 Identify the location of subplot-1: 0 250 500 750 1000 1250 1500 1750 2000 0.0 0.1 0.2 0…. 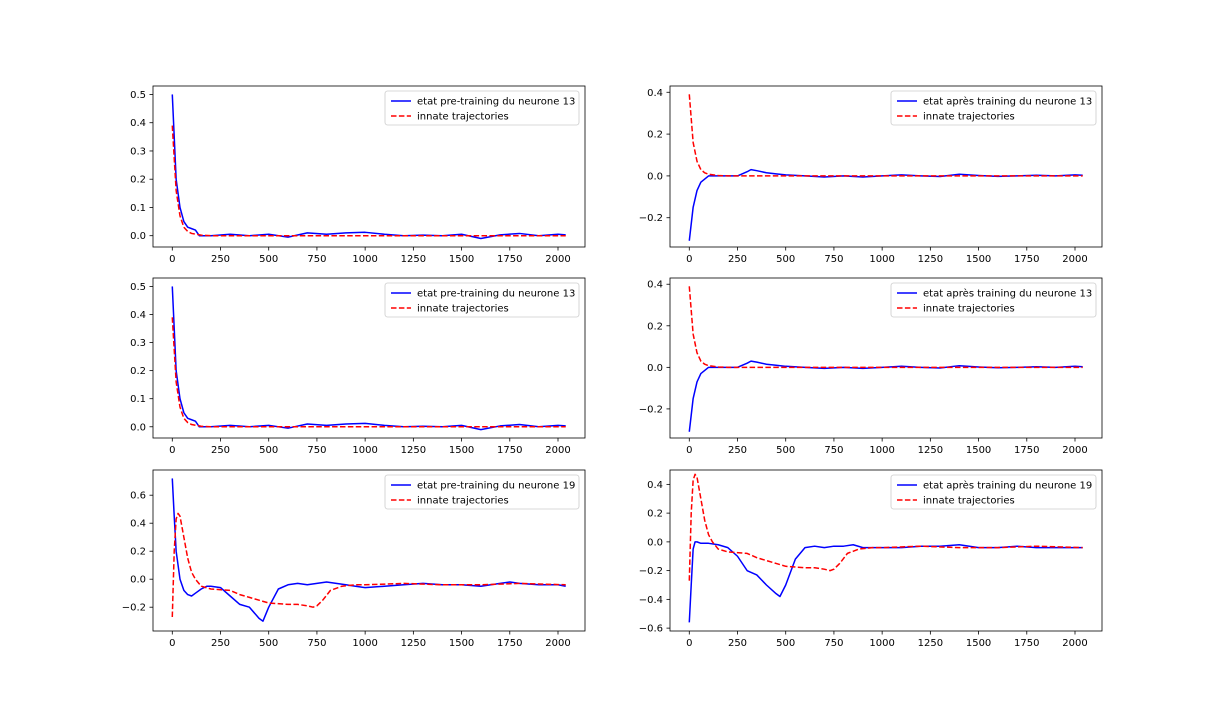
(358, 175).